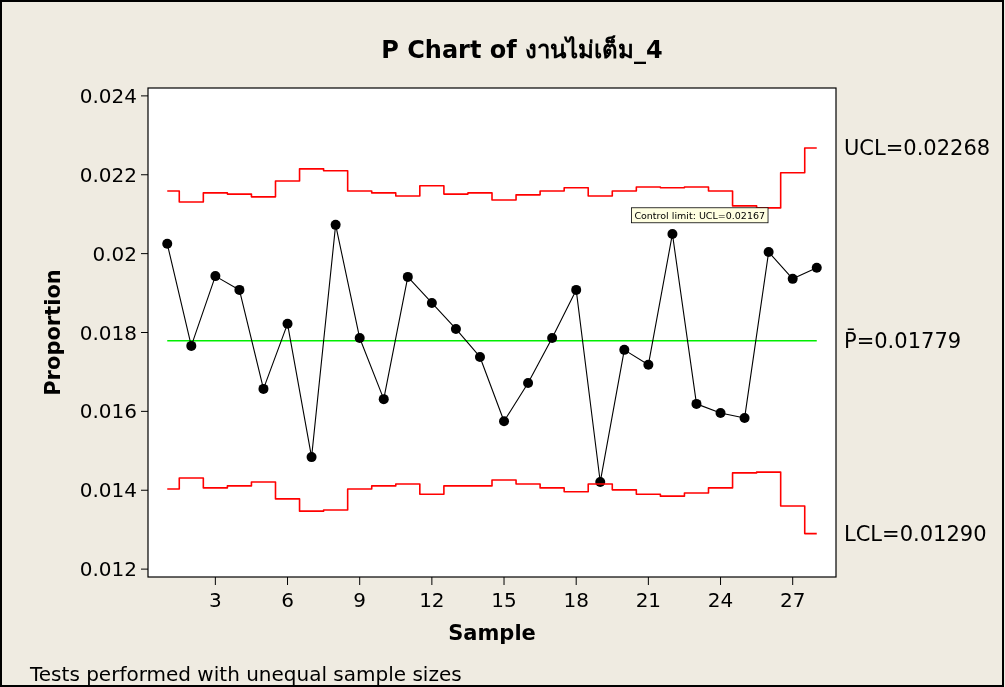  Describe the element at coordinates (108, 411) in the screenshot. I see `y-tick-label: 0.016` at that location.